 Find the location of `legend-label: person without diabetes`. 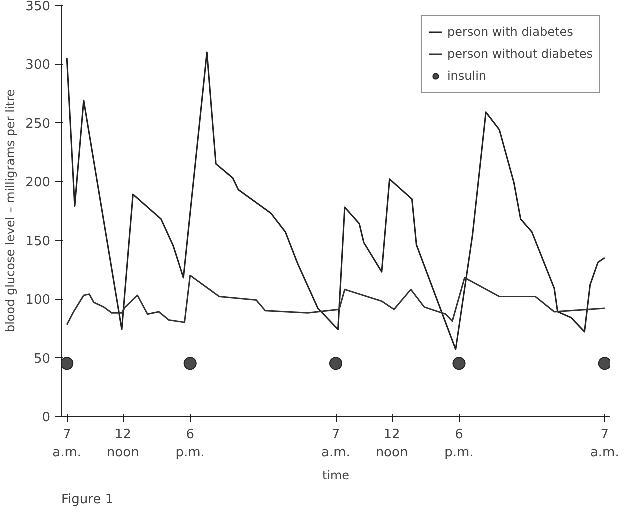

legend-label: person without diabetes is located at coordinates (520, 54).